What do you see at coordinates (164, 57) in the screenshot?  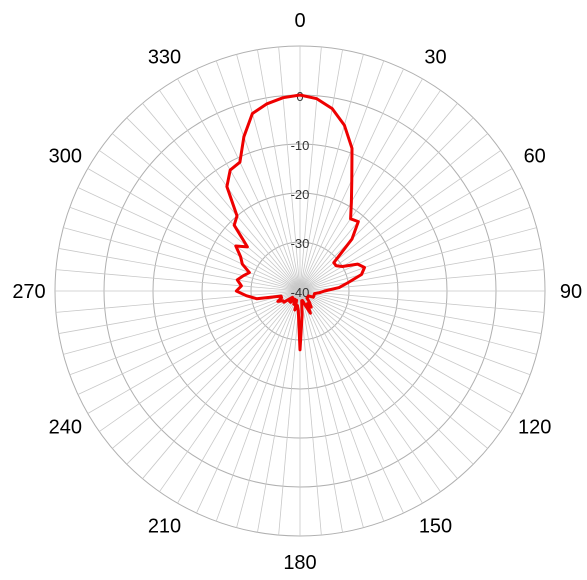 I see `angle-tick-label: 330` at bounding box center [164, 57].